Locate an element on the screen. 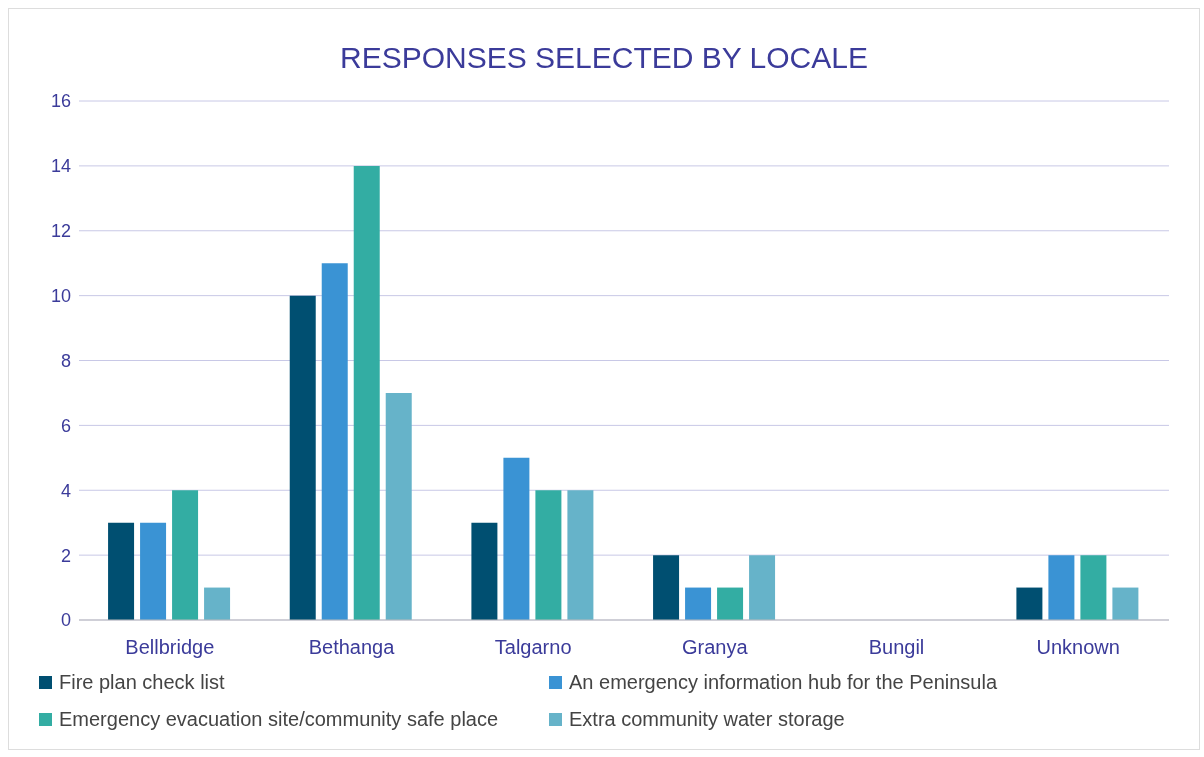  y-tick-label: 12 is located at coordinates (60, 231).